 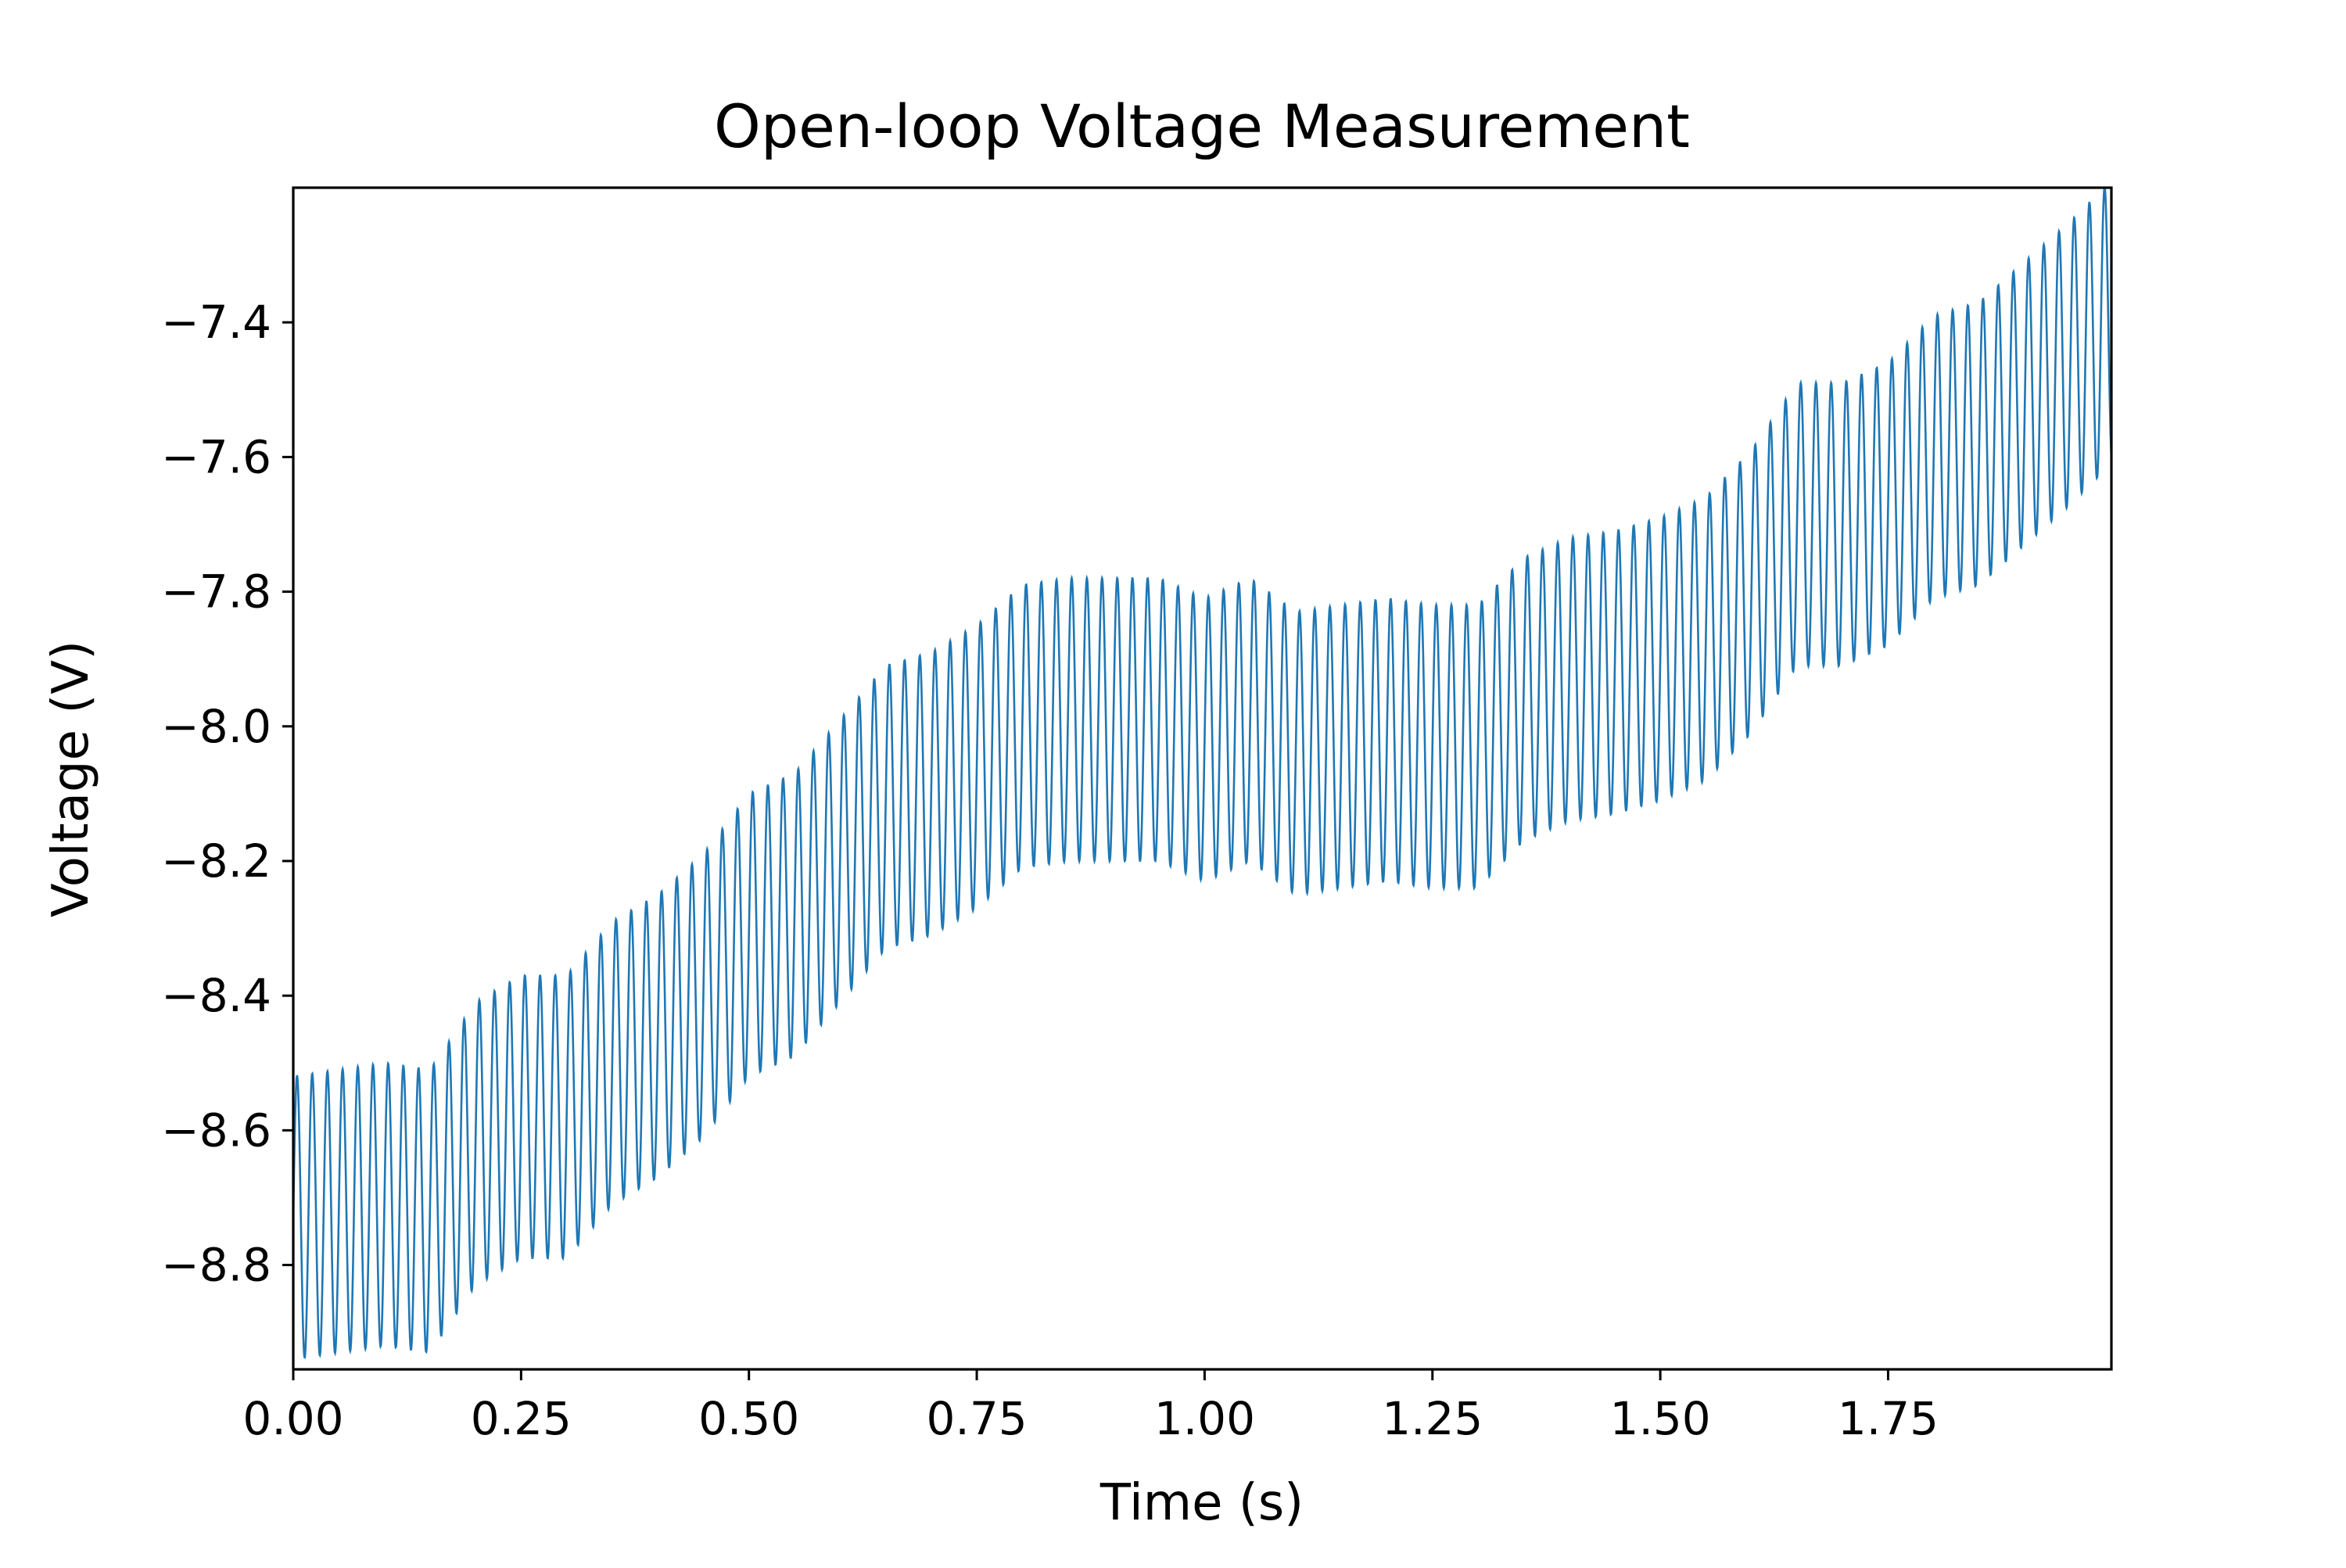 What do you see at coordinates (1432, 1418) in the screenshot?
I see `x-tick-label: 1.25` at bounding box center [1432, 1418].